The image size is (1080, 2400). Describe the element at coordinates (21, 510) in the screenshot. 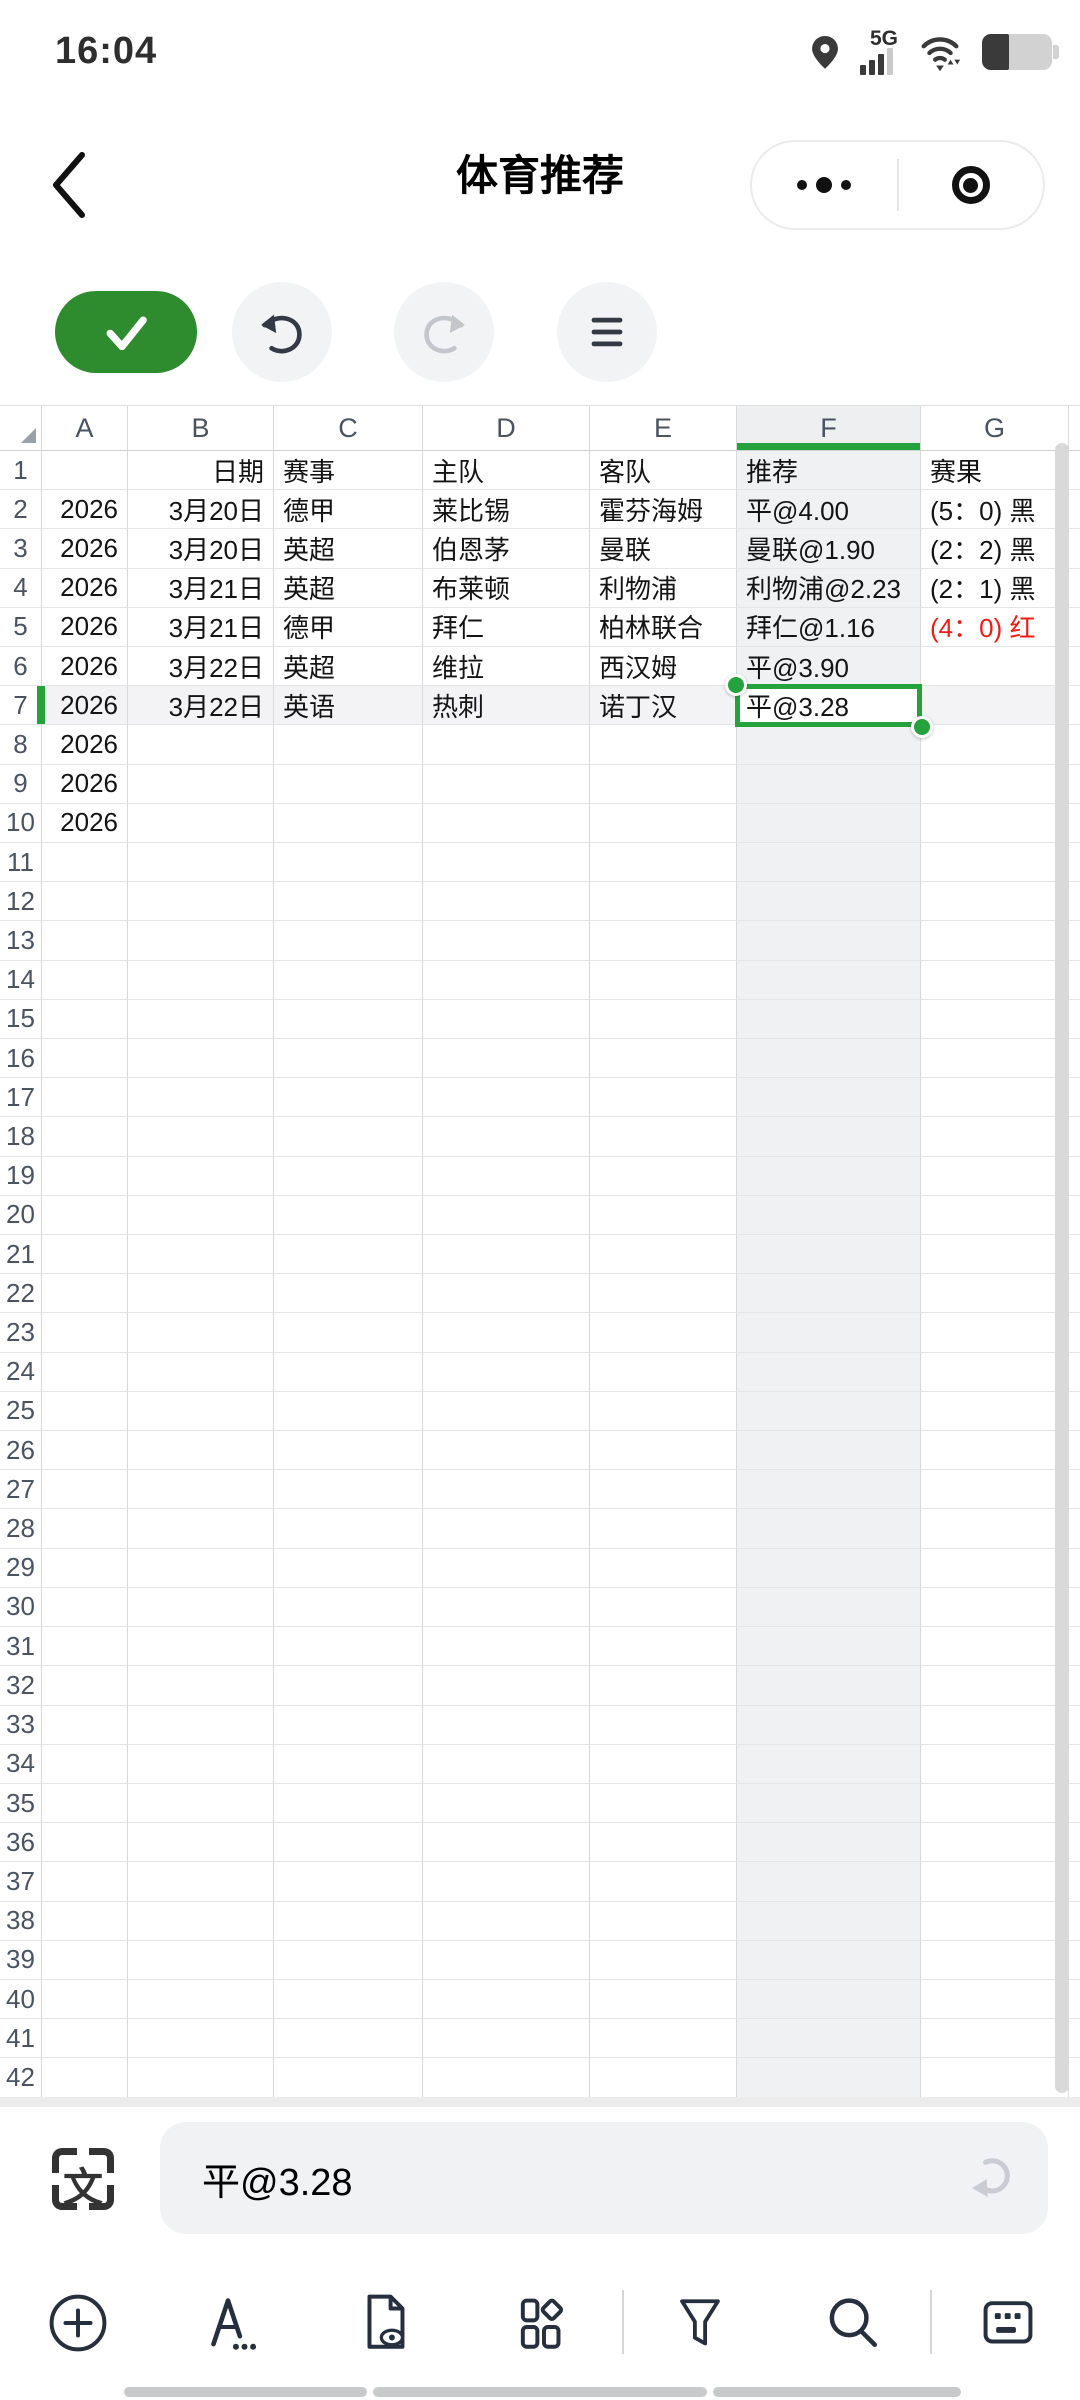

I see `row-2-header: 2` at that location.